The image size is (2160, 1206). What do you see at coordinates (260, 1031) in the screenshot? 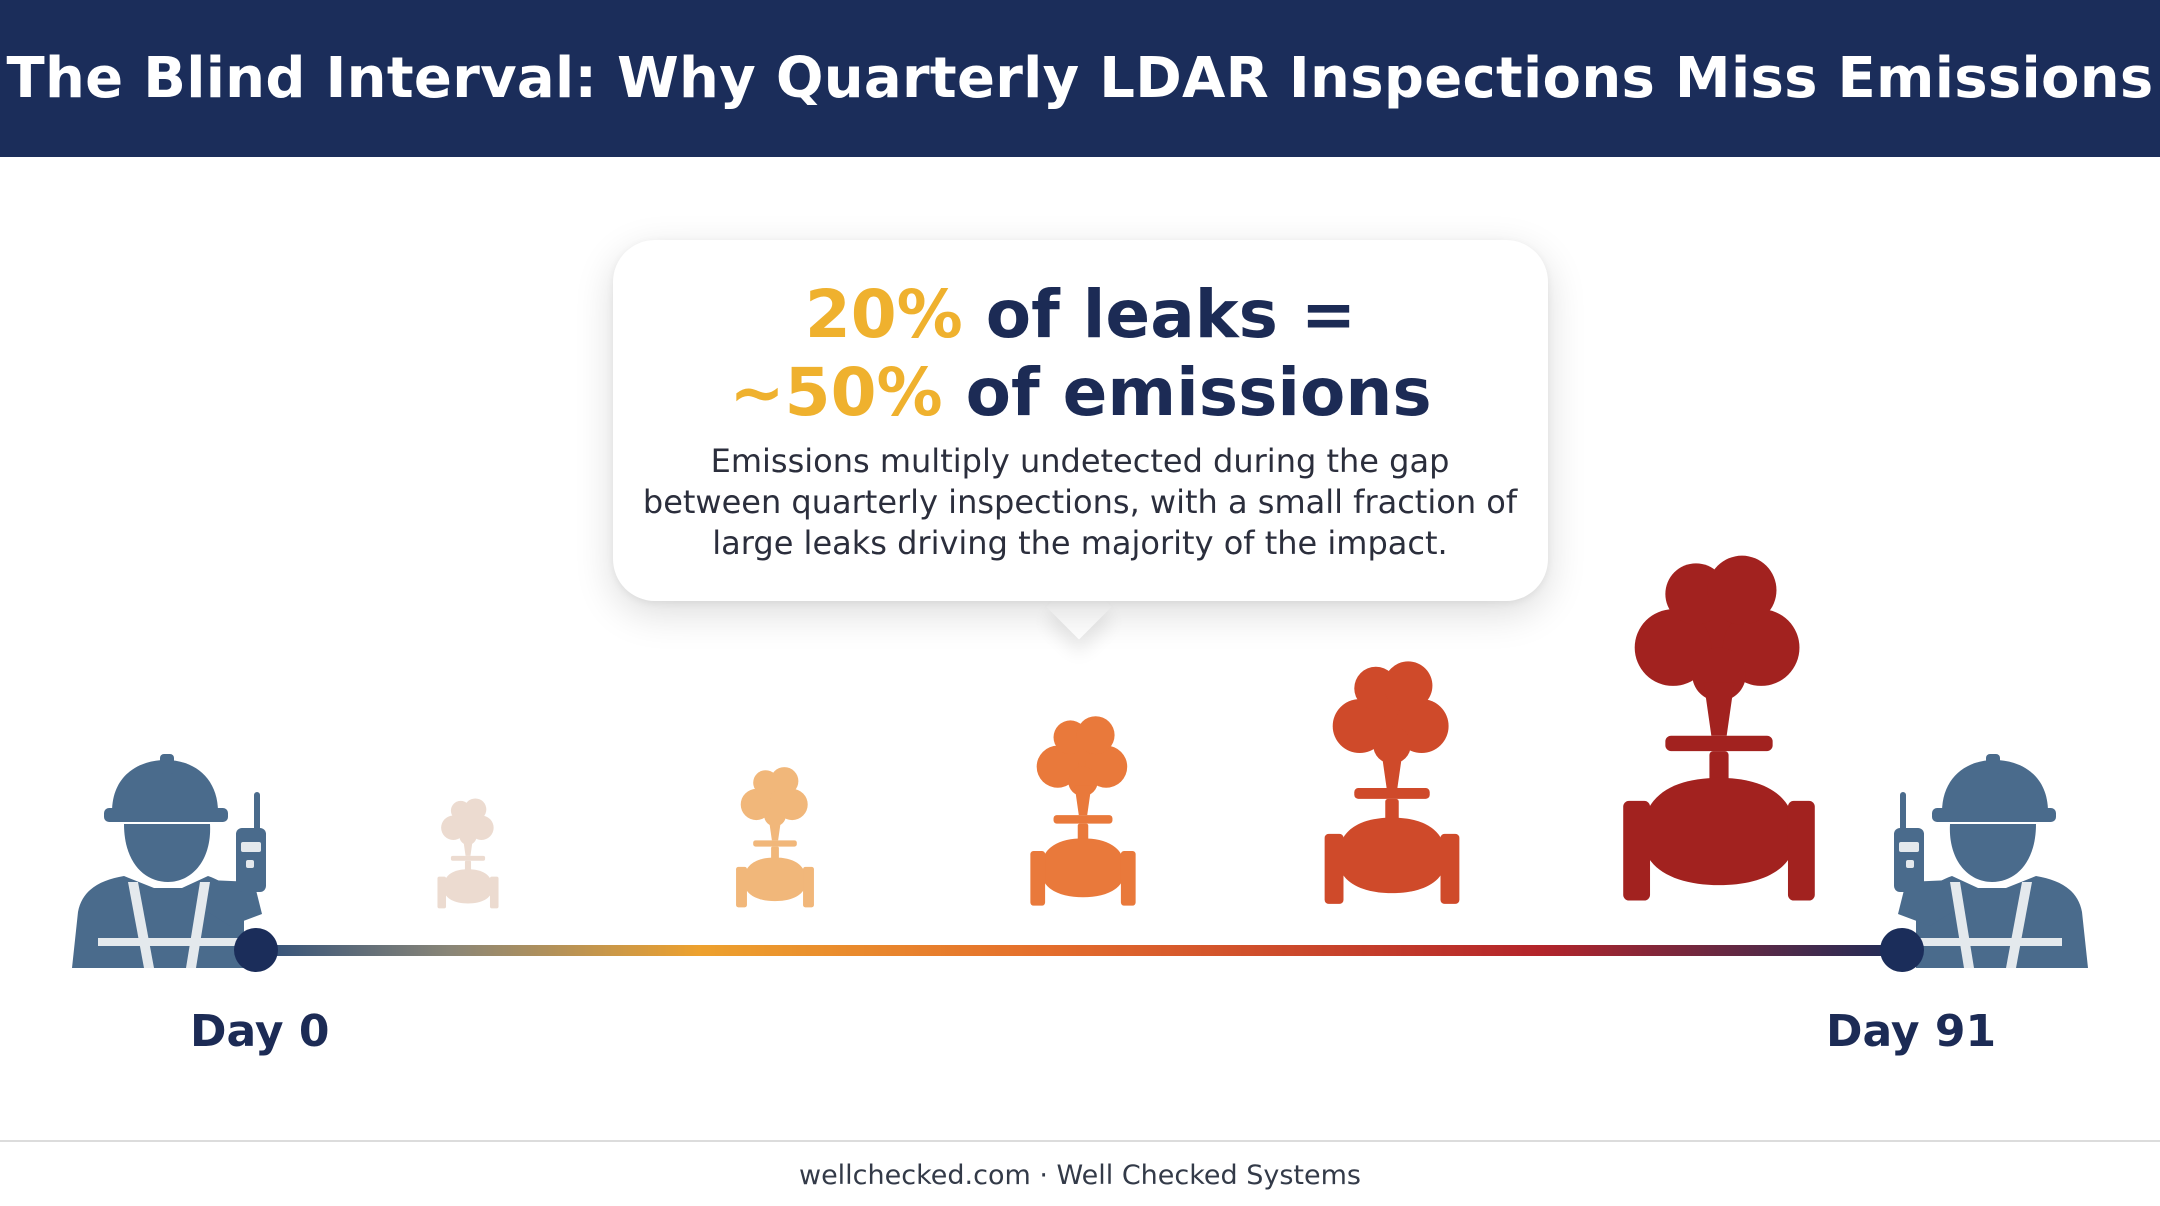
I see `timeline-start-label: Day 0` at bounding box center [260, 1031].